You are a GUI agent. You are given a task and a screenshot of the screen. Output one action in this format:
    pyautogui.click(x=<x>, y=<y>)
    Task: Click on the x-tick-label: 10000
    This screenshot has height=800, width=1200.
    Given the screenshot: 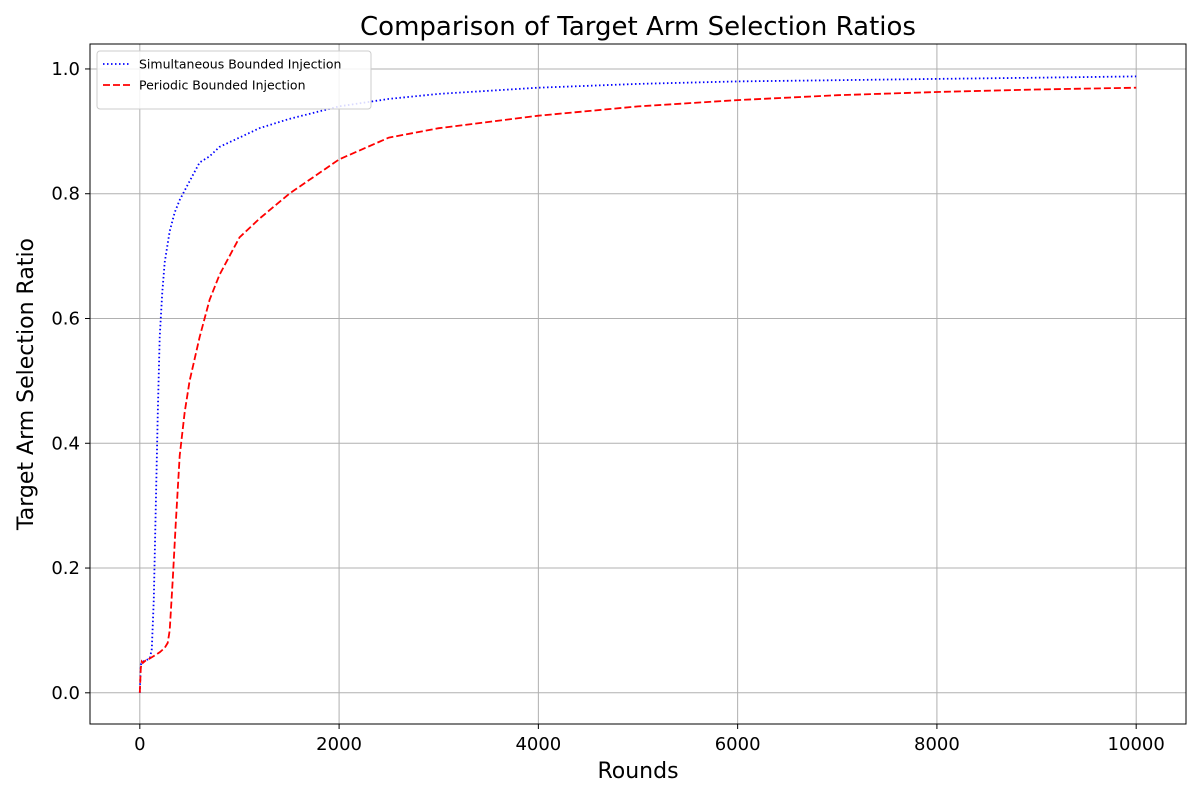 What is the action you would take?
    pyautogui.click(x=1136, y=744)
    